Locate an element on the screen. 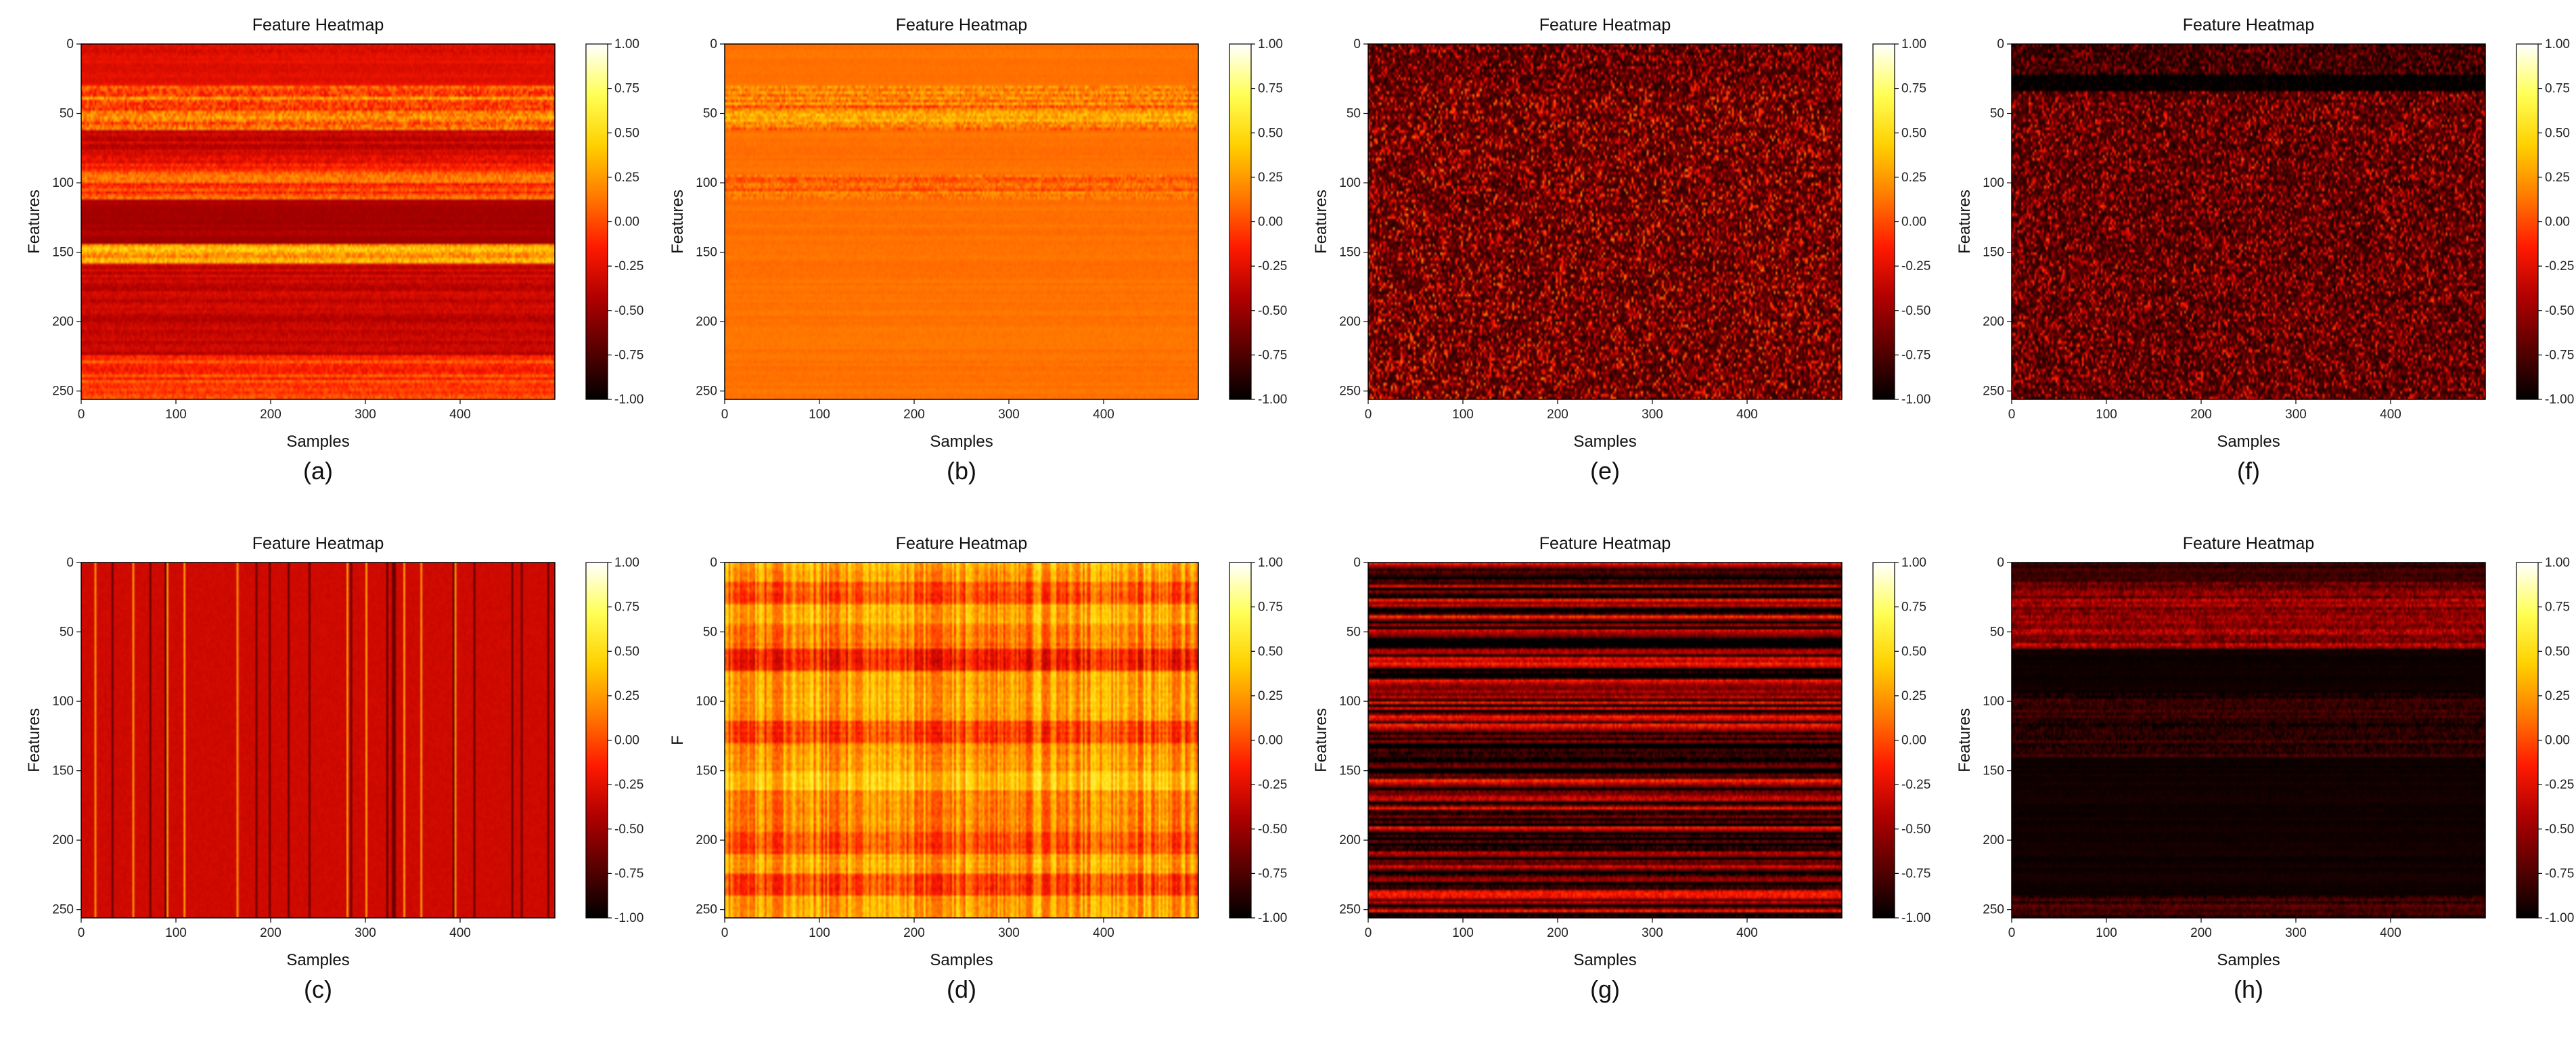 Image resolution: width=2576 pixels, height=1037 pixels. y-axis-label: F is located at coordinates (678, 740).